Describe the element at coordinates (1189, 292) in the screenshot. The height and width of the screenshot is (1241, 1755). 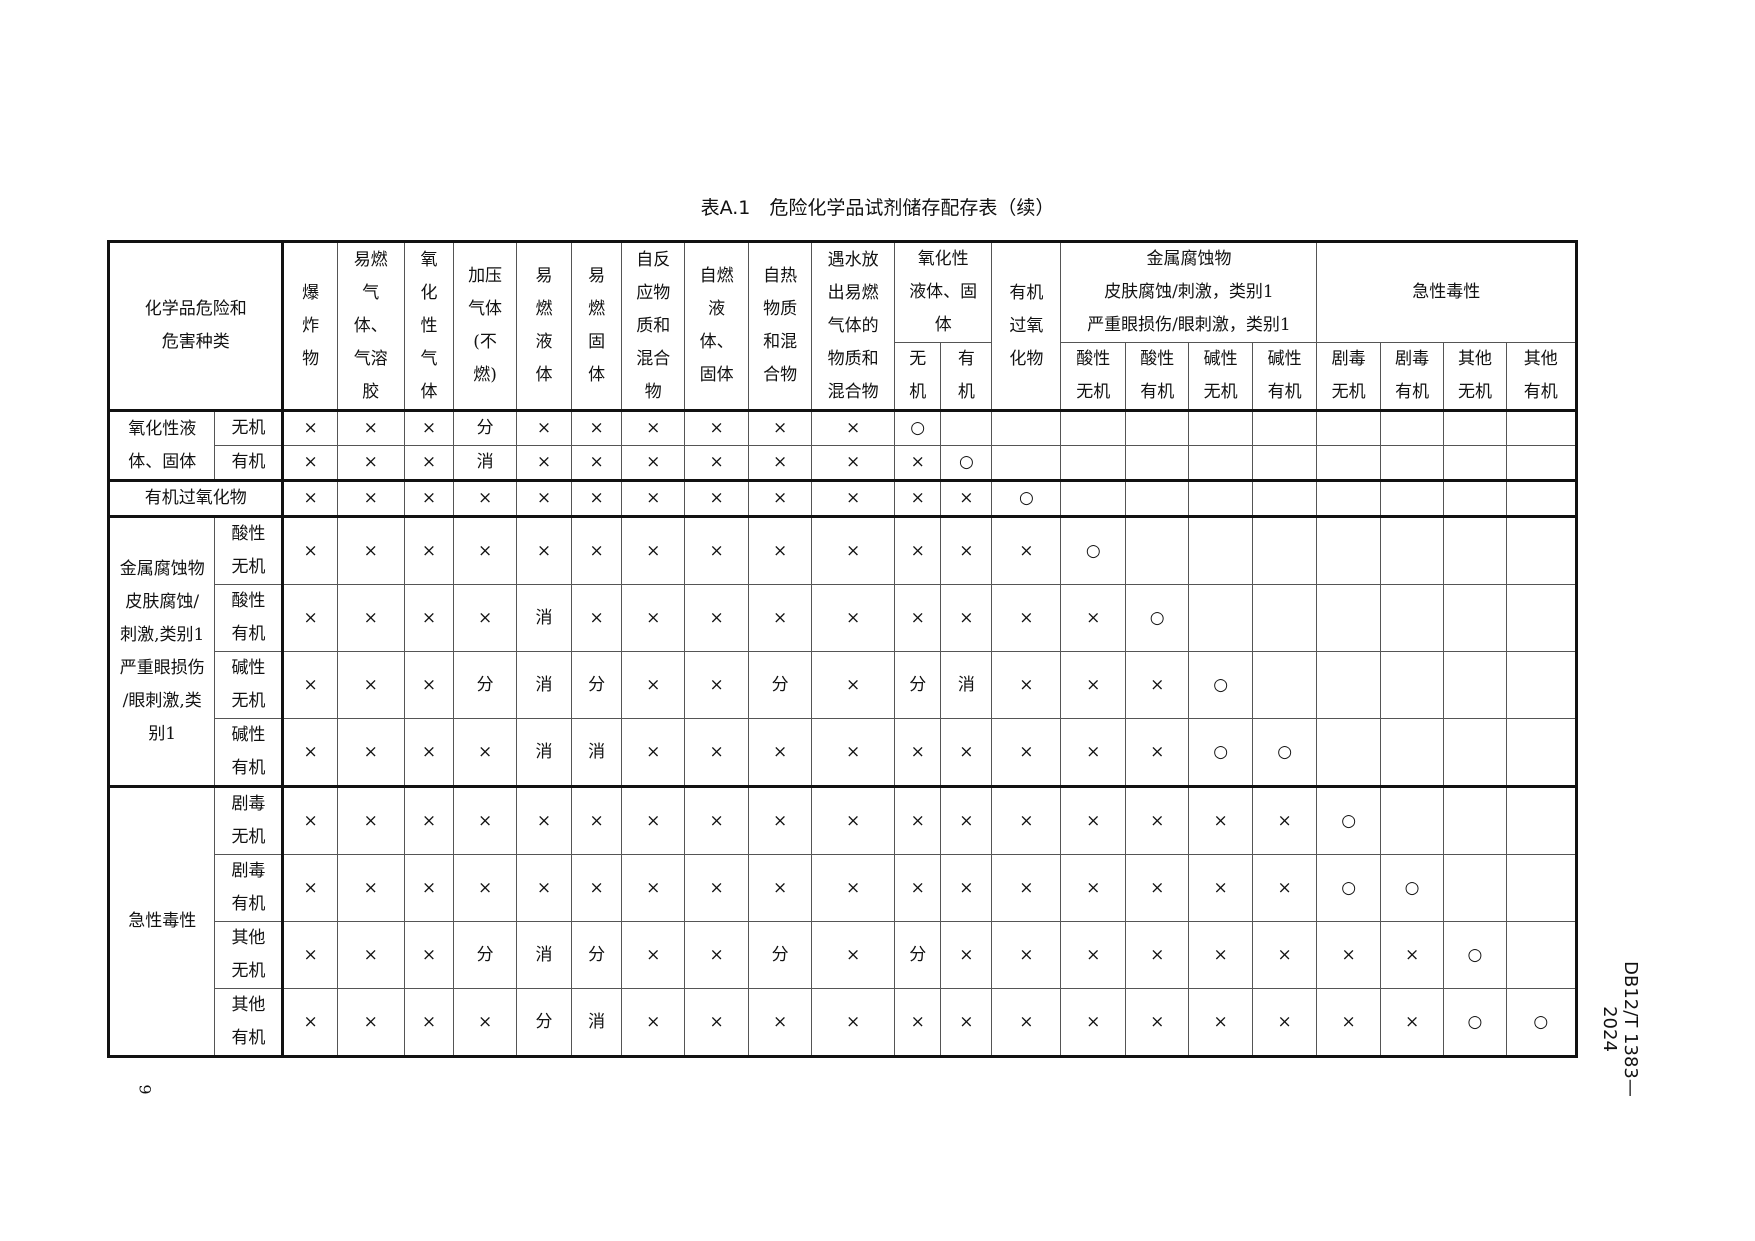
I see `col-header-corrosive: 金属腐蚀物 皮肤腐蚀/刺激，类别1 严重眼损伤/眼刺激，类别1` at that location.